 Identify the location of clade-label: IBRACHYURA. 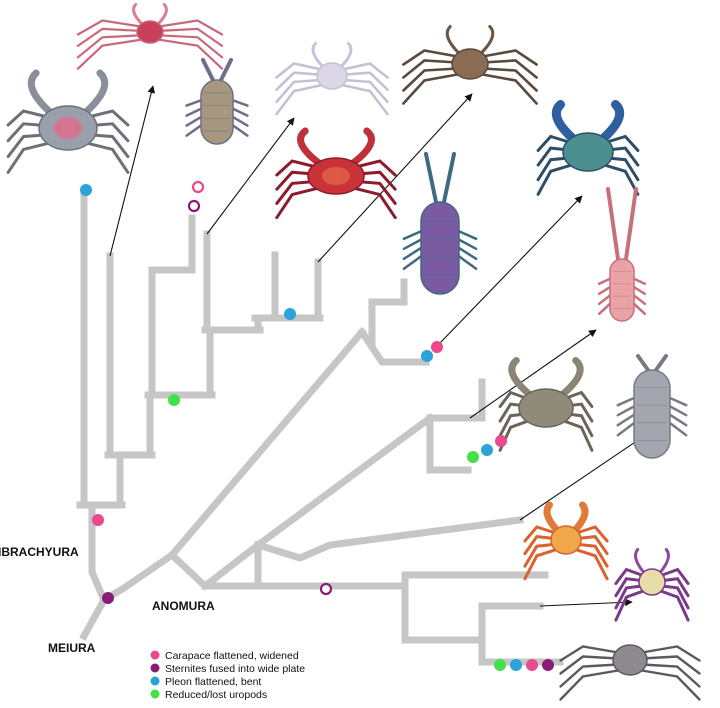
(39, 552).